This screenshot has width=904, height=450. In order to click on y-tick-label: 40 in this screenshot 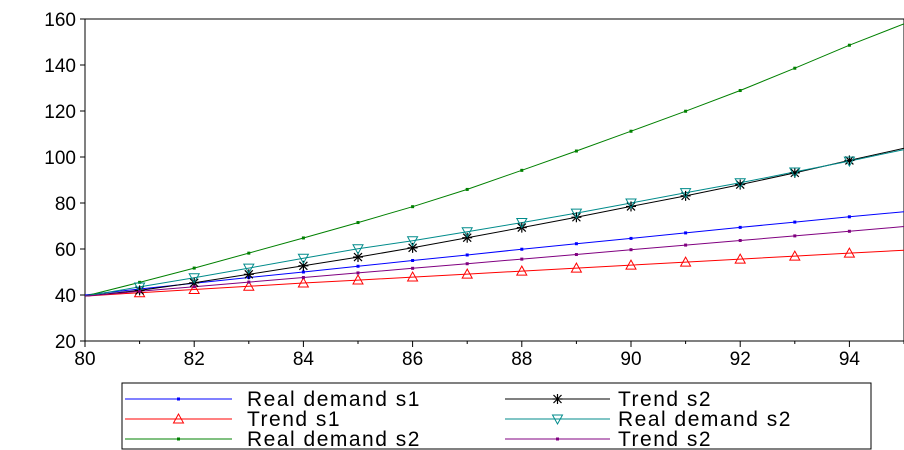, I will do `click(65, 296)`.